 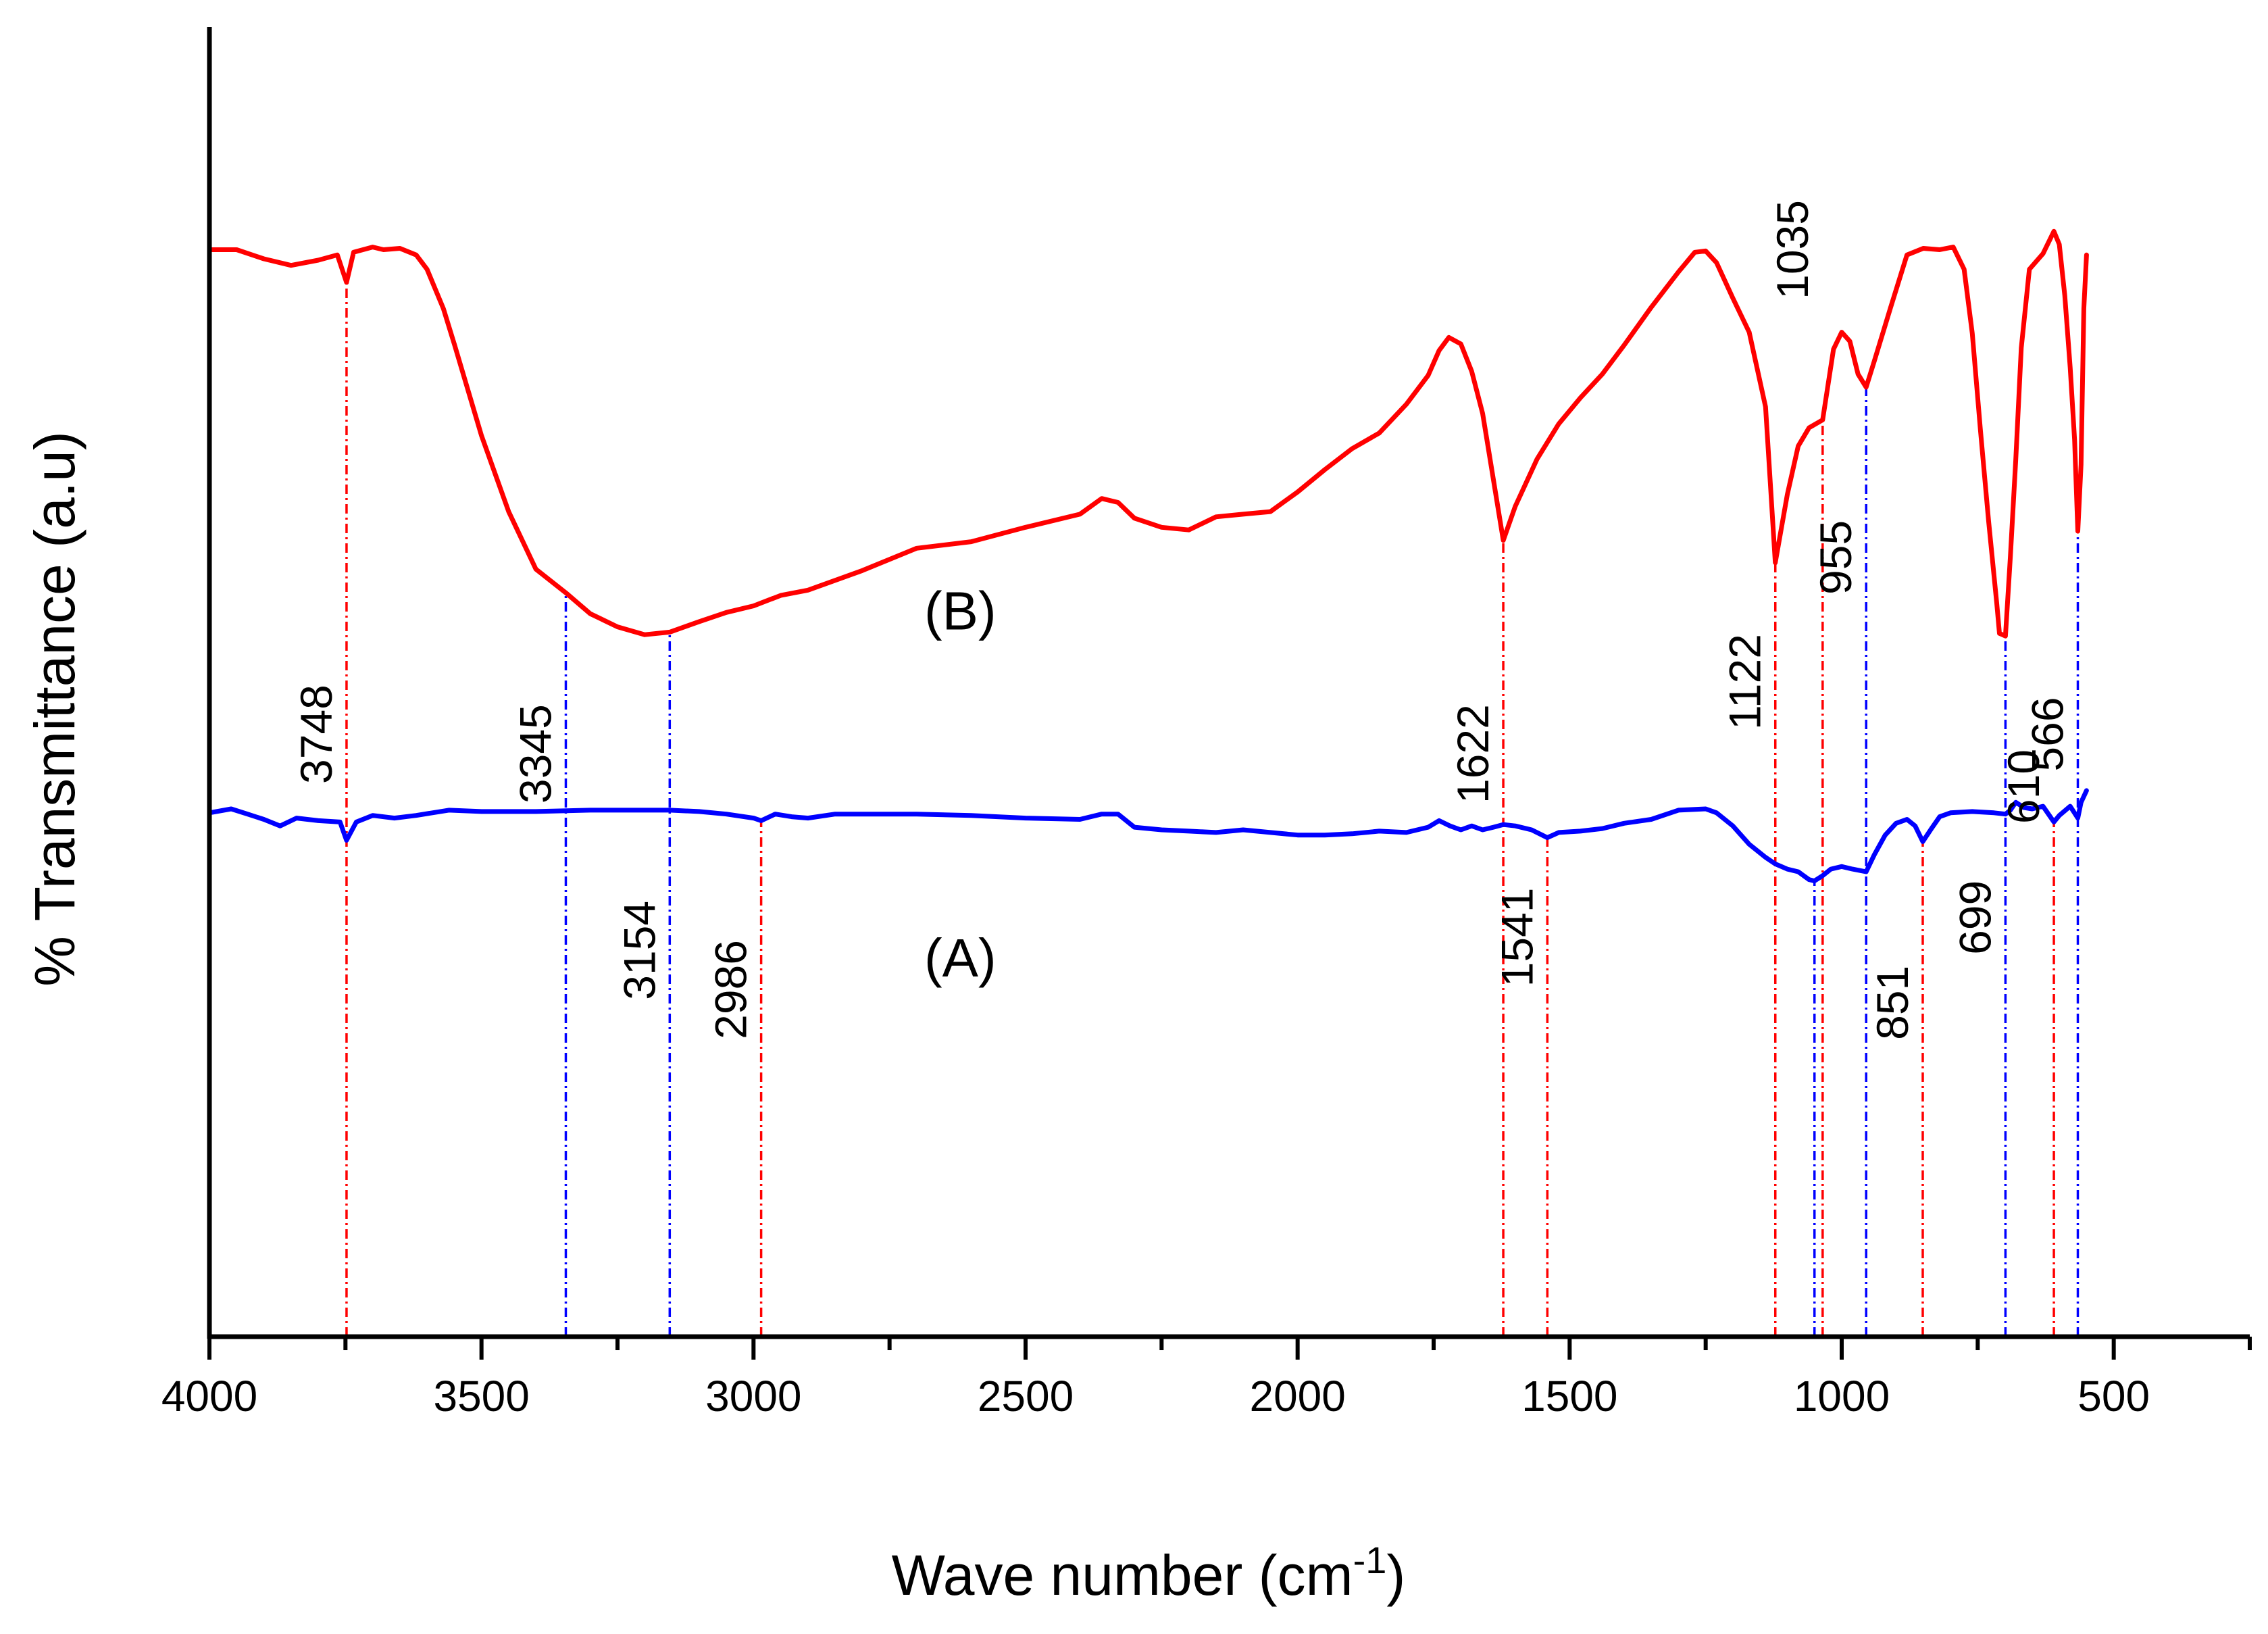 I want to click on peak-label-566: 566, so click(x=2048, y=734).